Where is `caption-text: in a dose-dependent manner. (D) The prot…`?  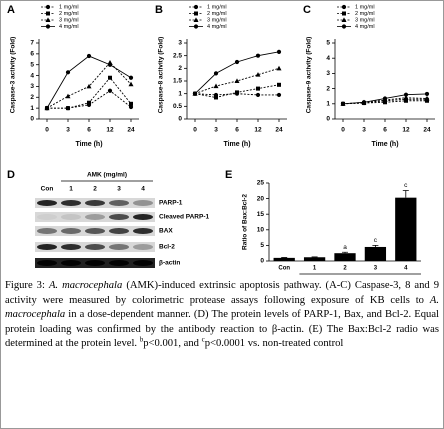 caption-text: in a dose-dependent manner. (D) The prot… is located at coordinates (222, 329).